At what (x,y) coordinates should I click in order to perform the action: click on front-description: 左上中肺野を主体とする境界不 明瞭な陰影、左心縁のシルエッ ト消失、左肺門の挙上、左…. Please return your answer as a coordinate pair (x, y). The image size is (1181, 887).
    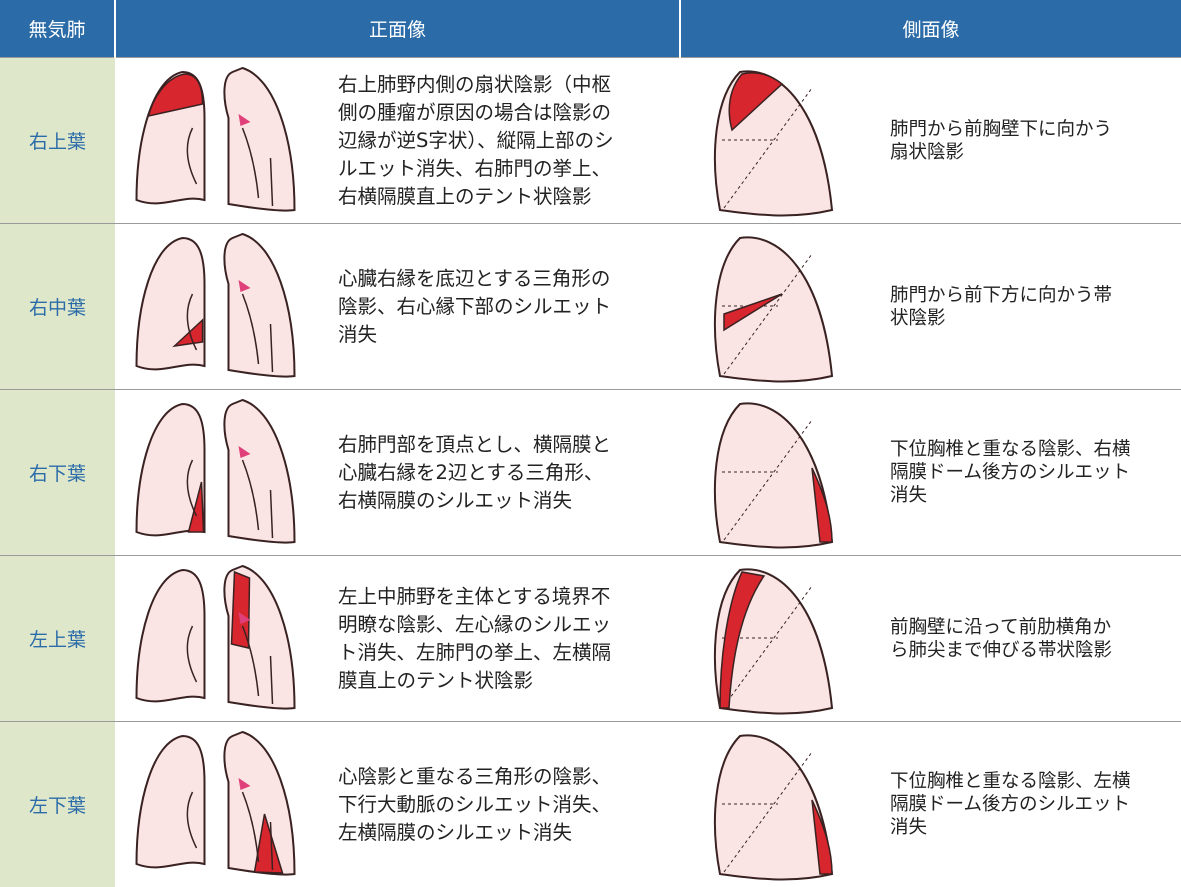
    Looking at the image, I should click on (505, 638).